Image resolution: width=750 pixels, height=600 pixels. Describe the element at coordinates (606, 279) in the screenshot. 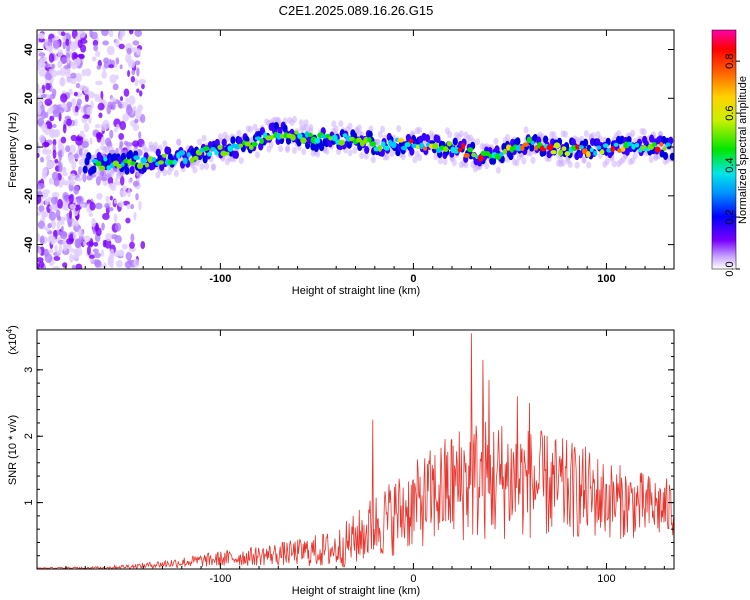

I see `x-tick-label: 100` at that location.